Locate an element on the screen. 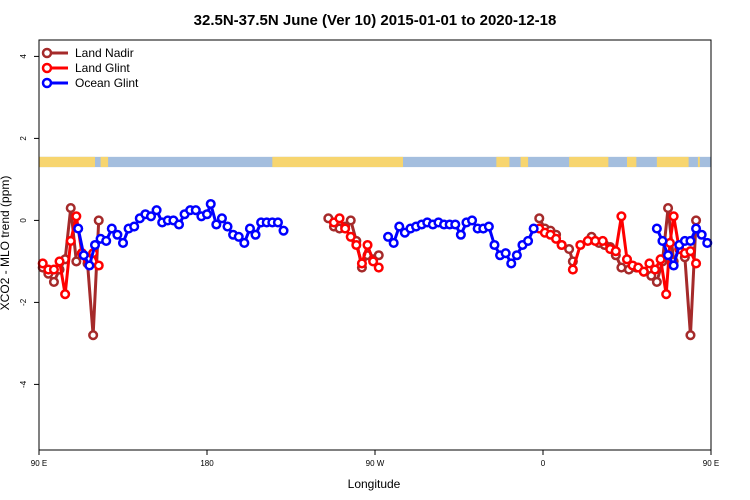 Image resolution: width=750 pixels, height=500 pixels. y-tick-label: -2 is located at coordinates (23, 302).